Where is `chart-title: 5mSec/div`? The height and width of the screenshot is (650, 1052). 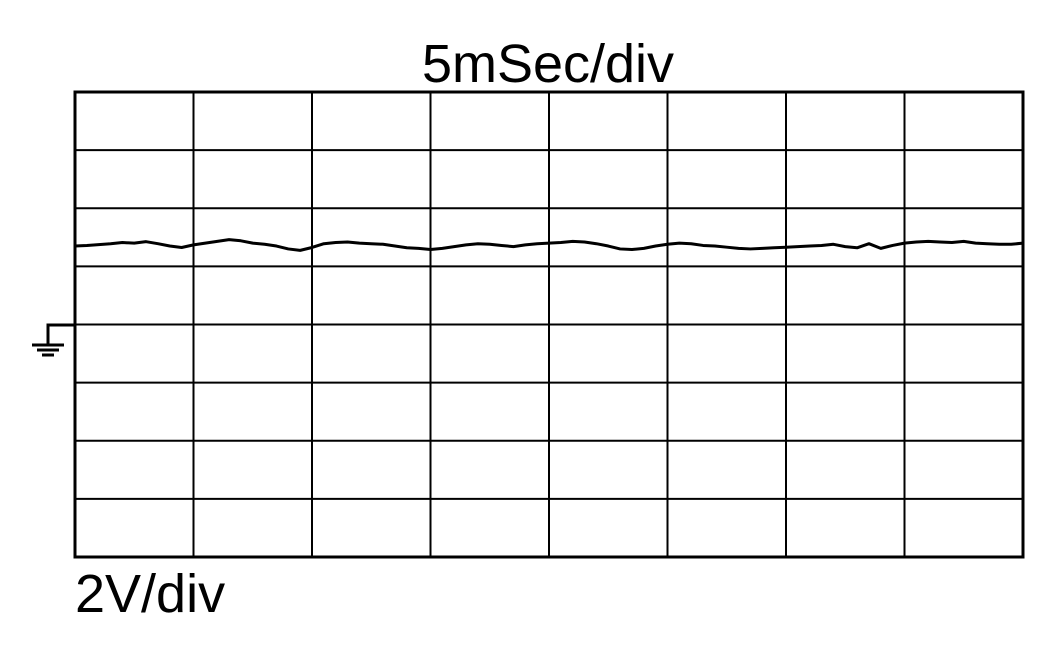
chart-title: 5mSec/div is located at coordinates (548, 64).